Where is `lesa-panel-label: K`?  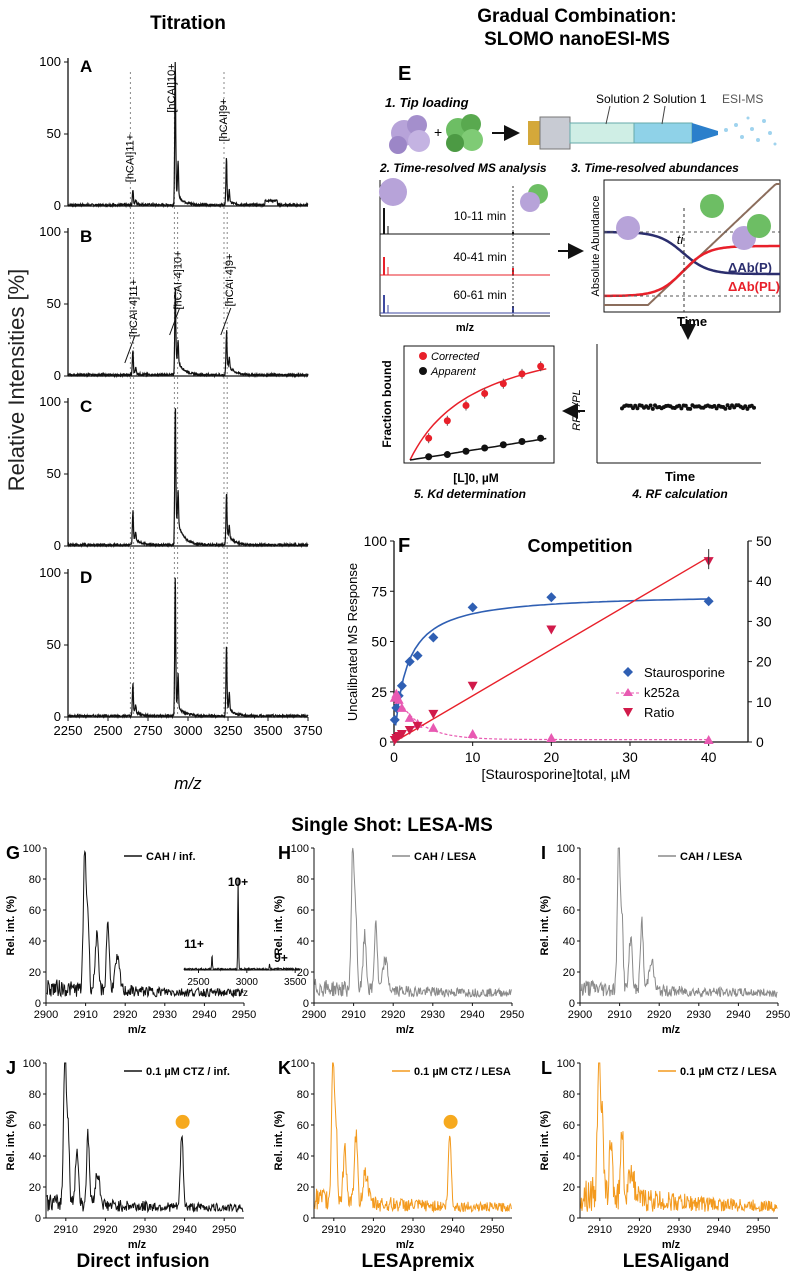
lesa-panel-label: K is located at coordinates (284, 1068).